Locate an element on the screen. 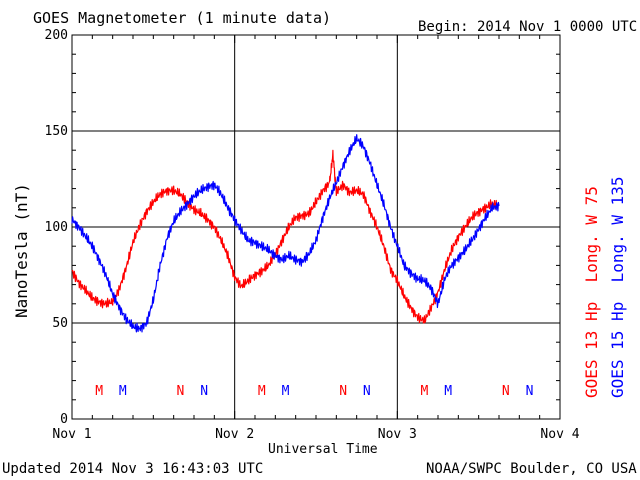 This screenshot has height=480, width=640. y-tick-label: 50 is located at coordinates (60, 323).